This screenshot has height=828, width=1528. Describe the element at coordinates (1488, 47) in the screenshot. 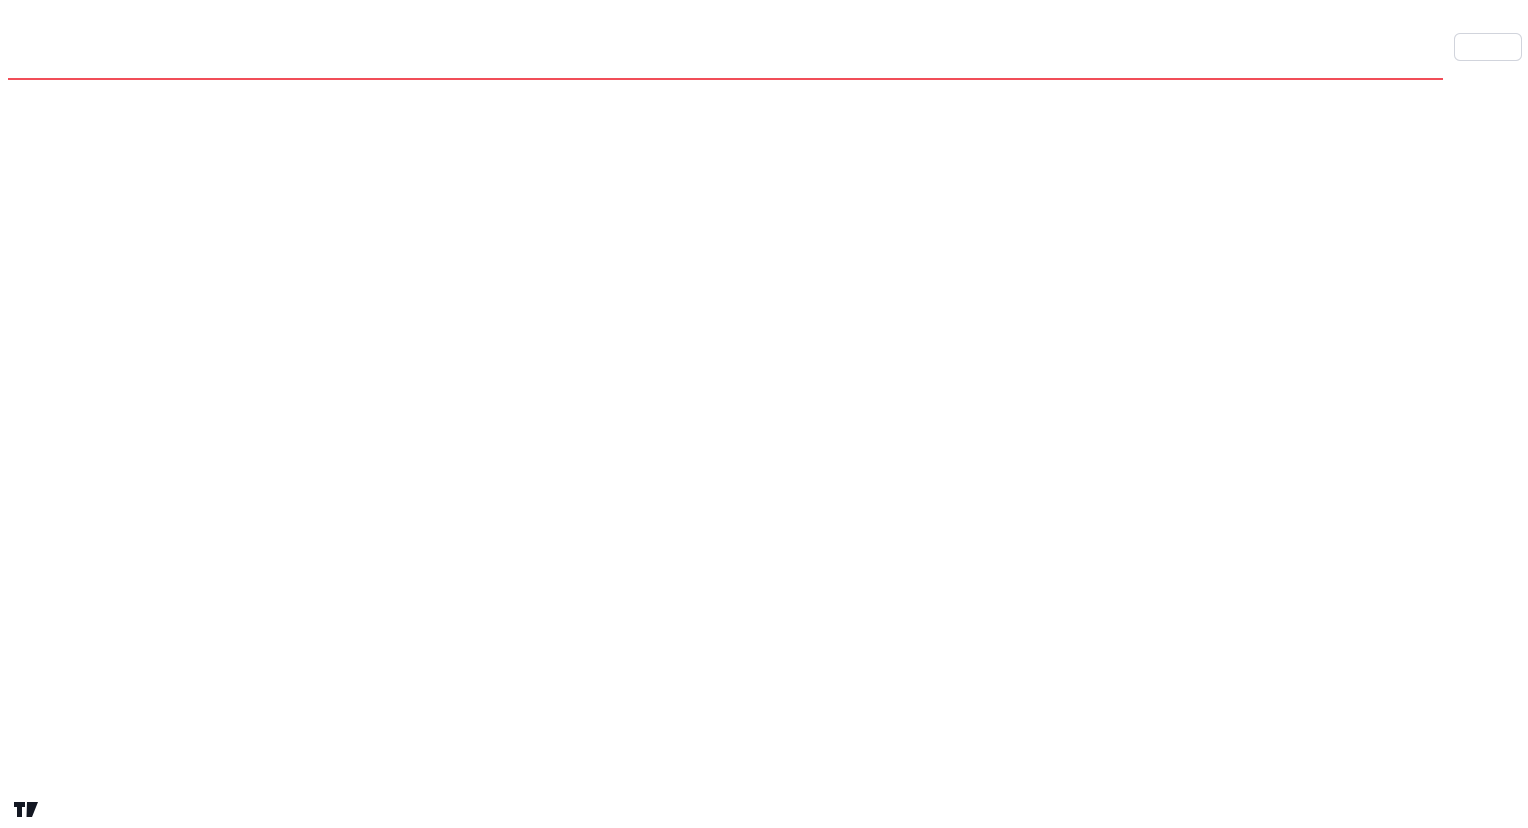

I see `currency-toggle-button` at that location.